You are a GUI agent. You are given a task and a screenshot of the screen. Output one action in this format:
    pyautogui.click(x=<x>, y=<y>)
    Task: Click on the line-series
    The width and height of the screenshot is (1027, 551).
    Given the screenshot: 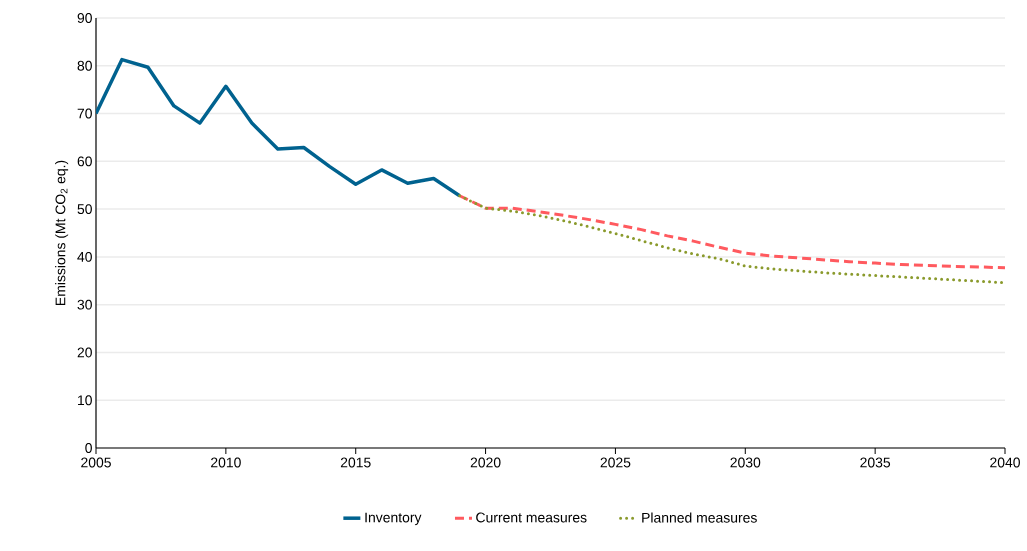 What is the action you would take?
    pyautogui.click(x=279, y=127)
    